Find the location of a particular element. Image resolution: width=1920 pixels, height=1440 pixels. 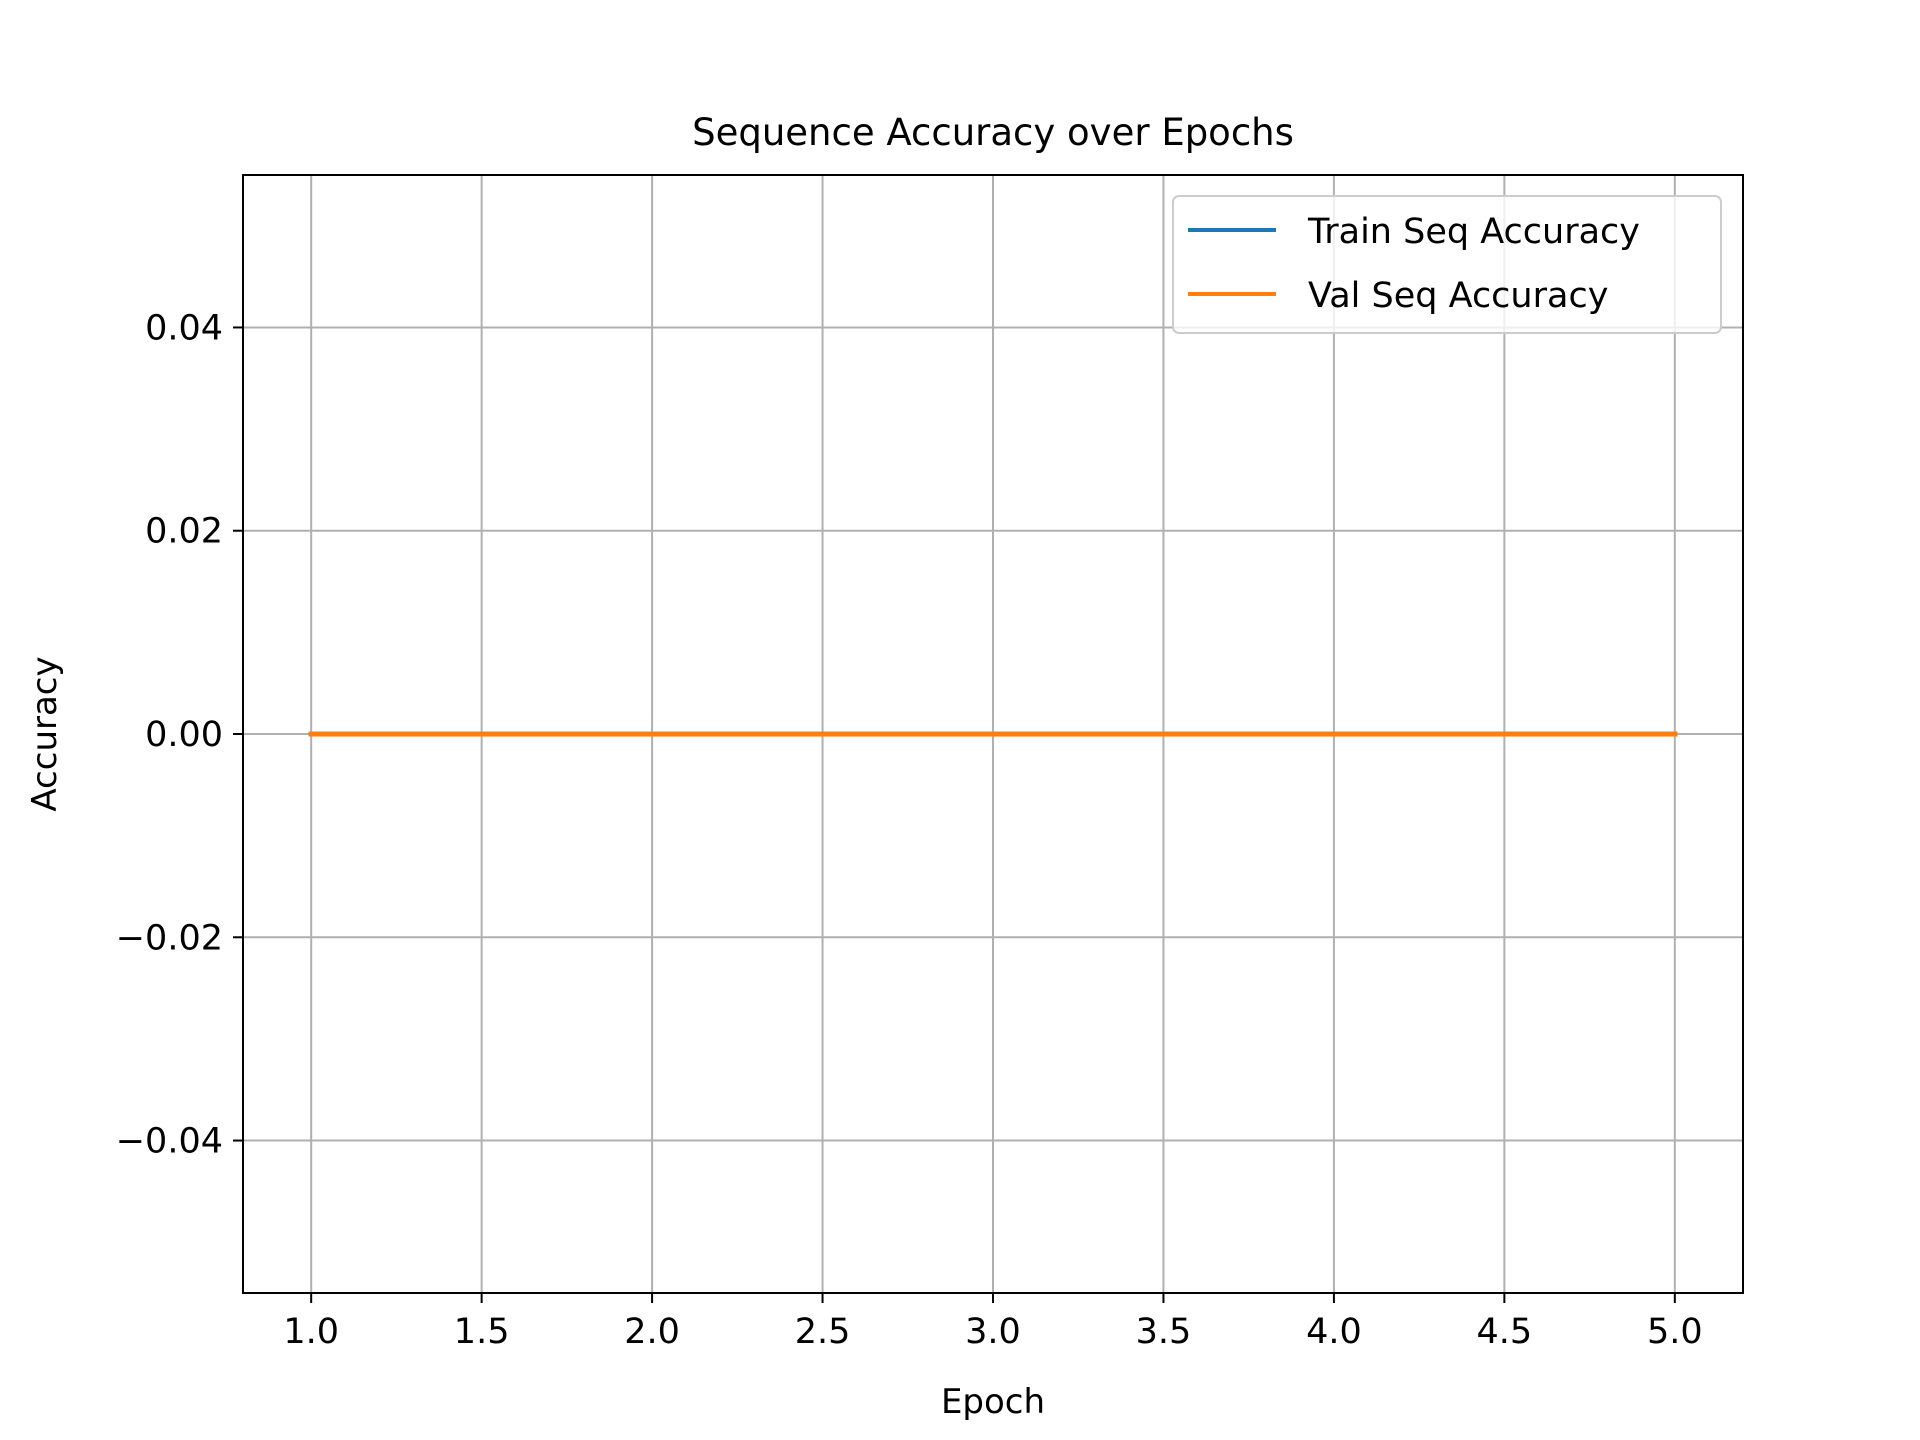

legend-label-train: Train Seq Accuracy is located at coordinates (1473, 232).